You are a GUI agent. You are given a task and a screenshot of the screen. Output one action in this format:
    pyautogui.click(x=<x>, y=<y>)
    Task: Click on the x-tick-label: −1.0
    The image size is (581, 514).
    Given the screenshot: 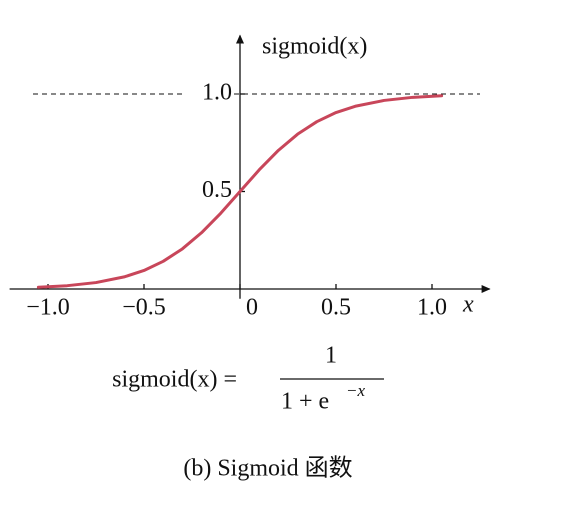 What is the action you would take?
    pyautogui.click(x=48, y=308)
    